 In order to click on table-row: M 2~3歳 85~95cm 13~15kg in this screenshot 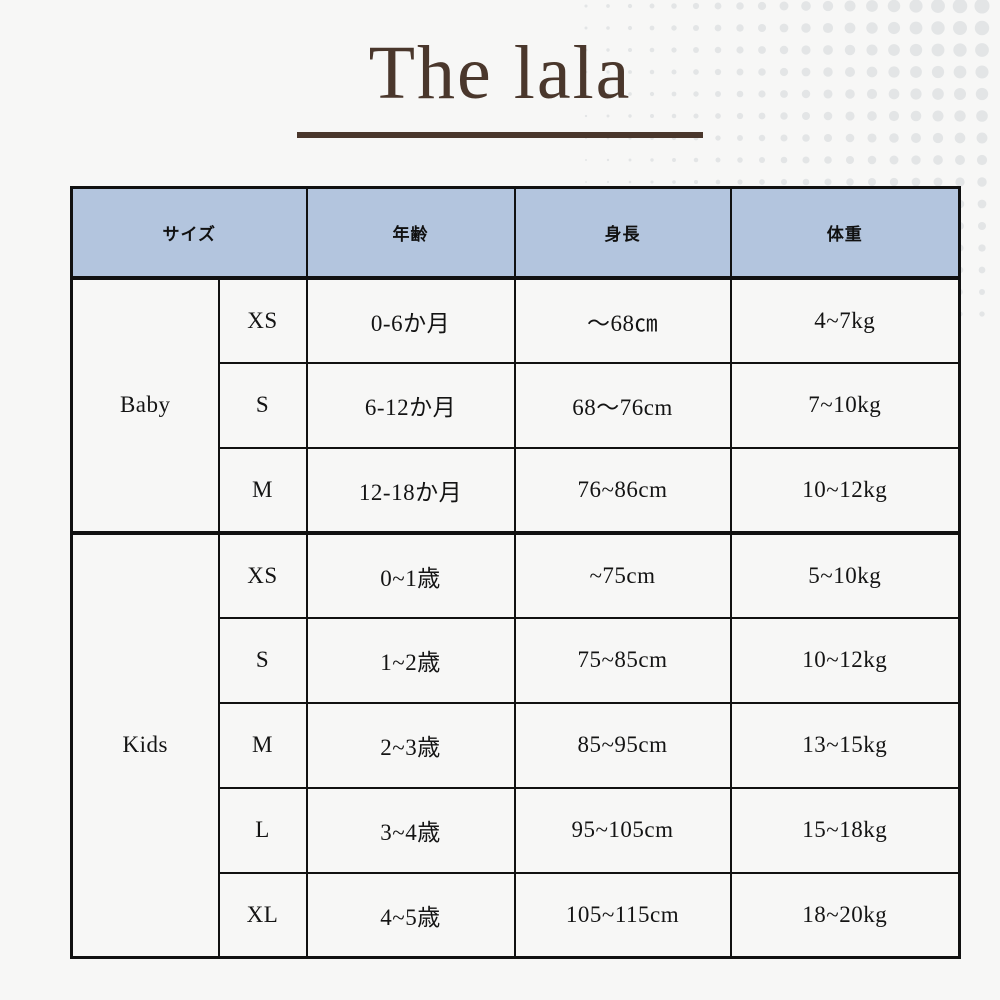, I will do `click(516, 745)`.